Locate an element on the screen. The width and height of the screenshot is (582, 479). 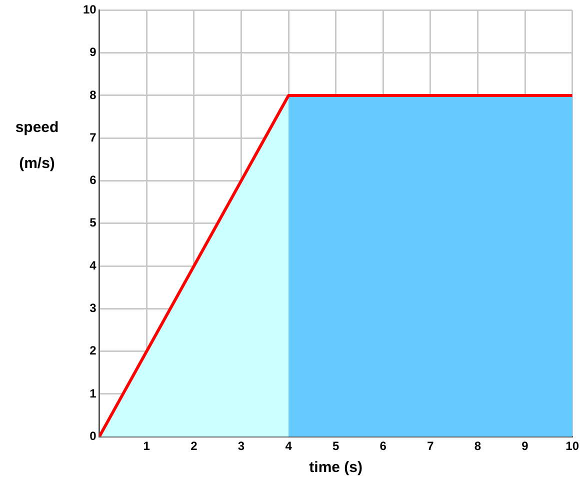
x-tick-label: 4 is located at coordinates (288, 446).